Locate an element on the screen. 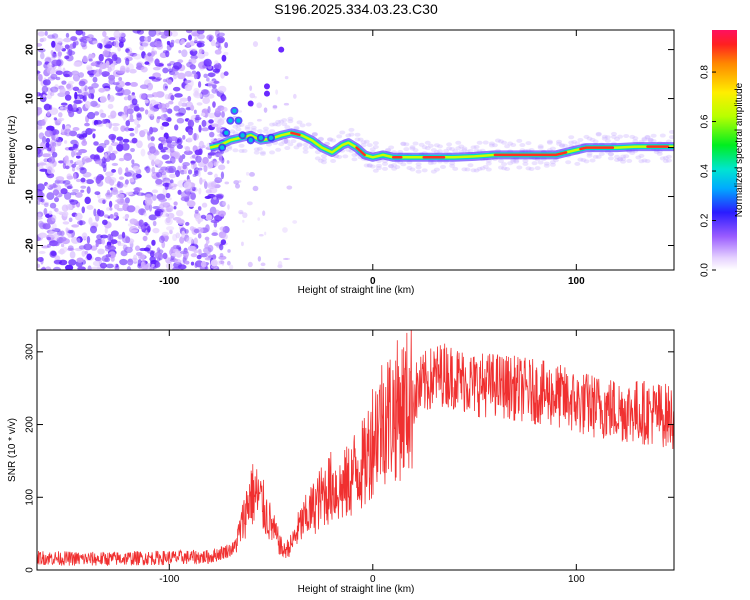 The image size is (750, 600). x-tick-label: 0 is located at coordinates (373, 579).